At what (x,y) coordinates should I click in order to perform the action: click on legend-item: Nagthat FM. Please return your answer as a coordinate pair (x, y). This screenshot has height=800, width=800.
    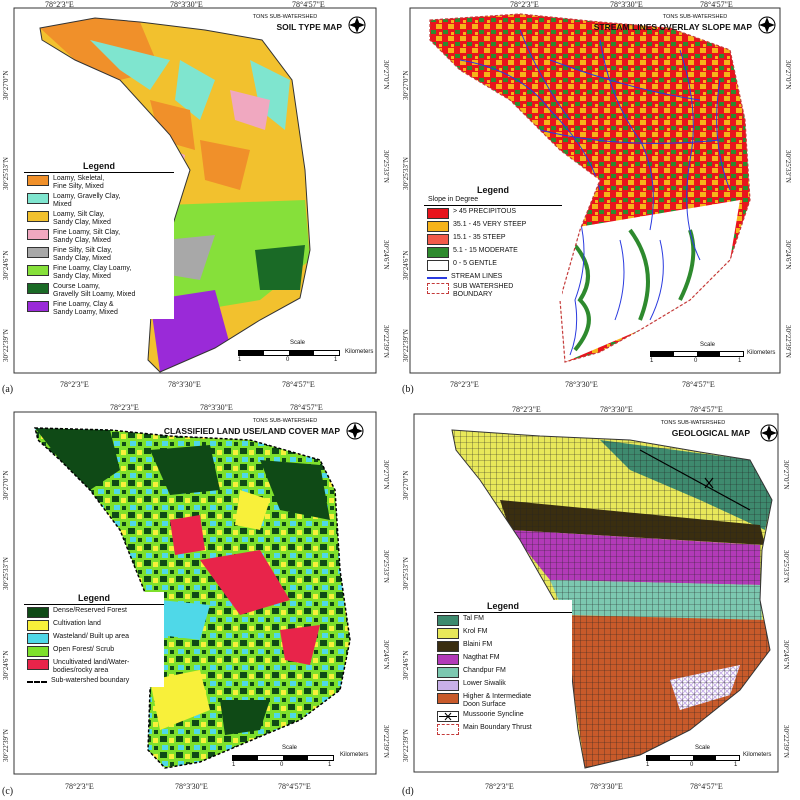
    Looking at the image, I should click on (503, 659).